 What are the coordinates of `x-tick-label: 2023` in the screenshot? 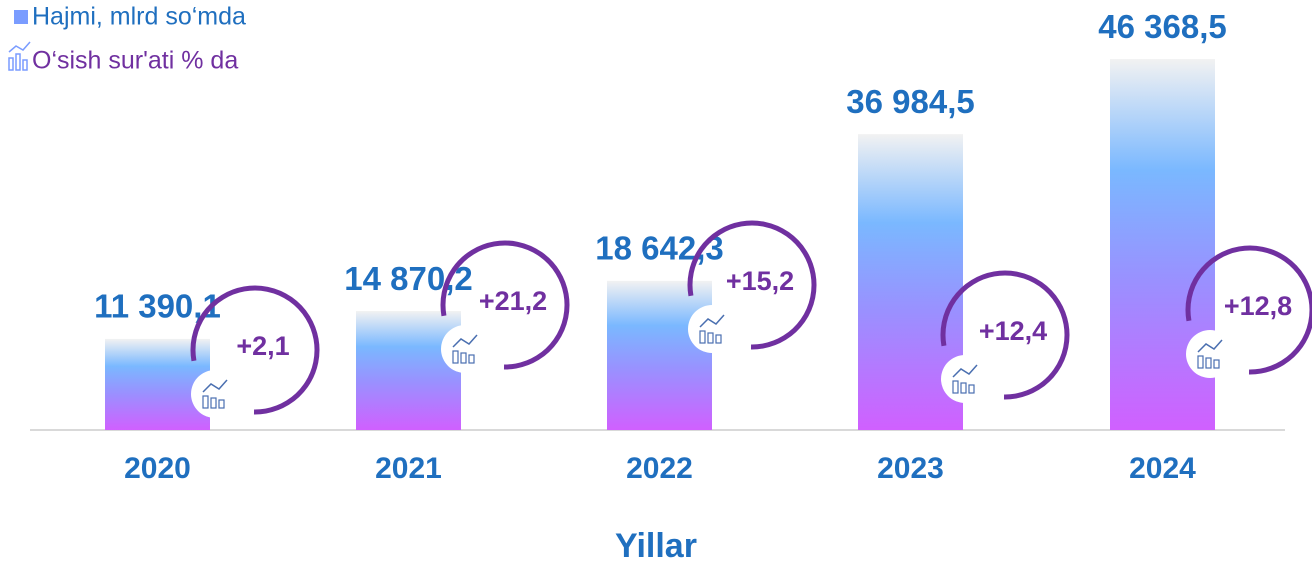 It's located at (910, 468).